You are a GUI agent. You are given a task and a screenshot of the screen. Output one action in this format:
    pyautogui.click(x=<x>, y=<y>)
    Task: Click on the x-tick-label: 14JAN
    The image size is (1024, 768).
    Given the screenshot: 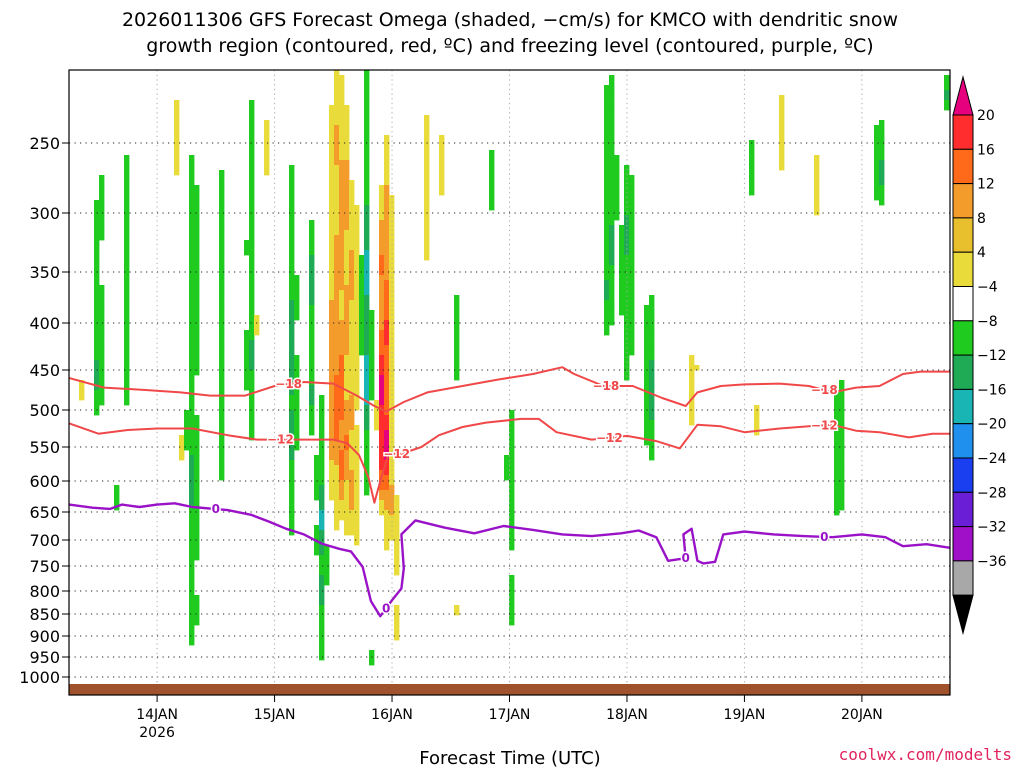 What is the action you would take?
    pyautogui.click(x=157, y=715)
    